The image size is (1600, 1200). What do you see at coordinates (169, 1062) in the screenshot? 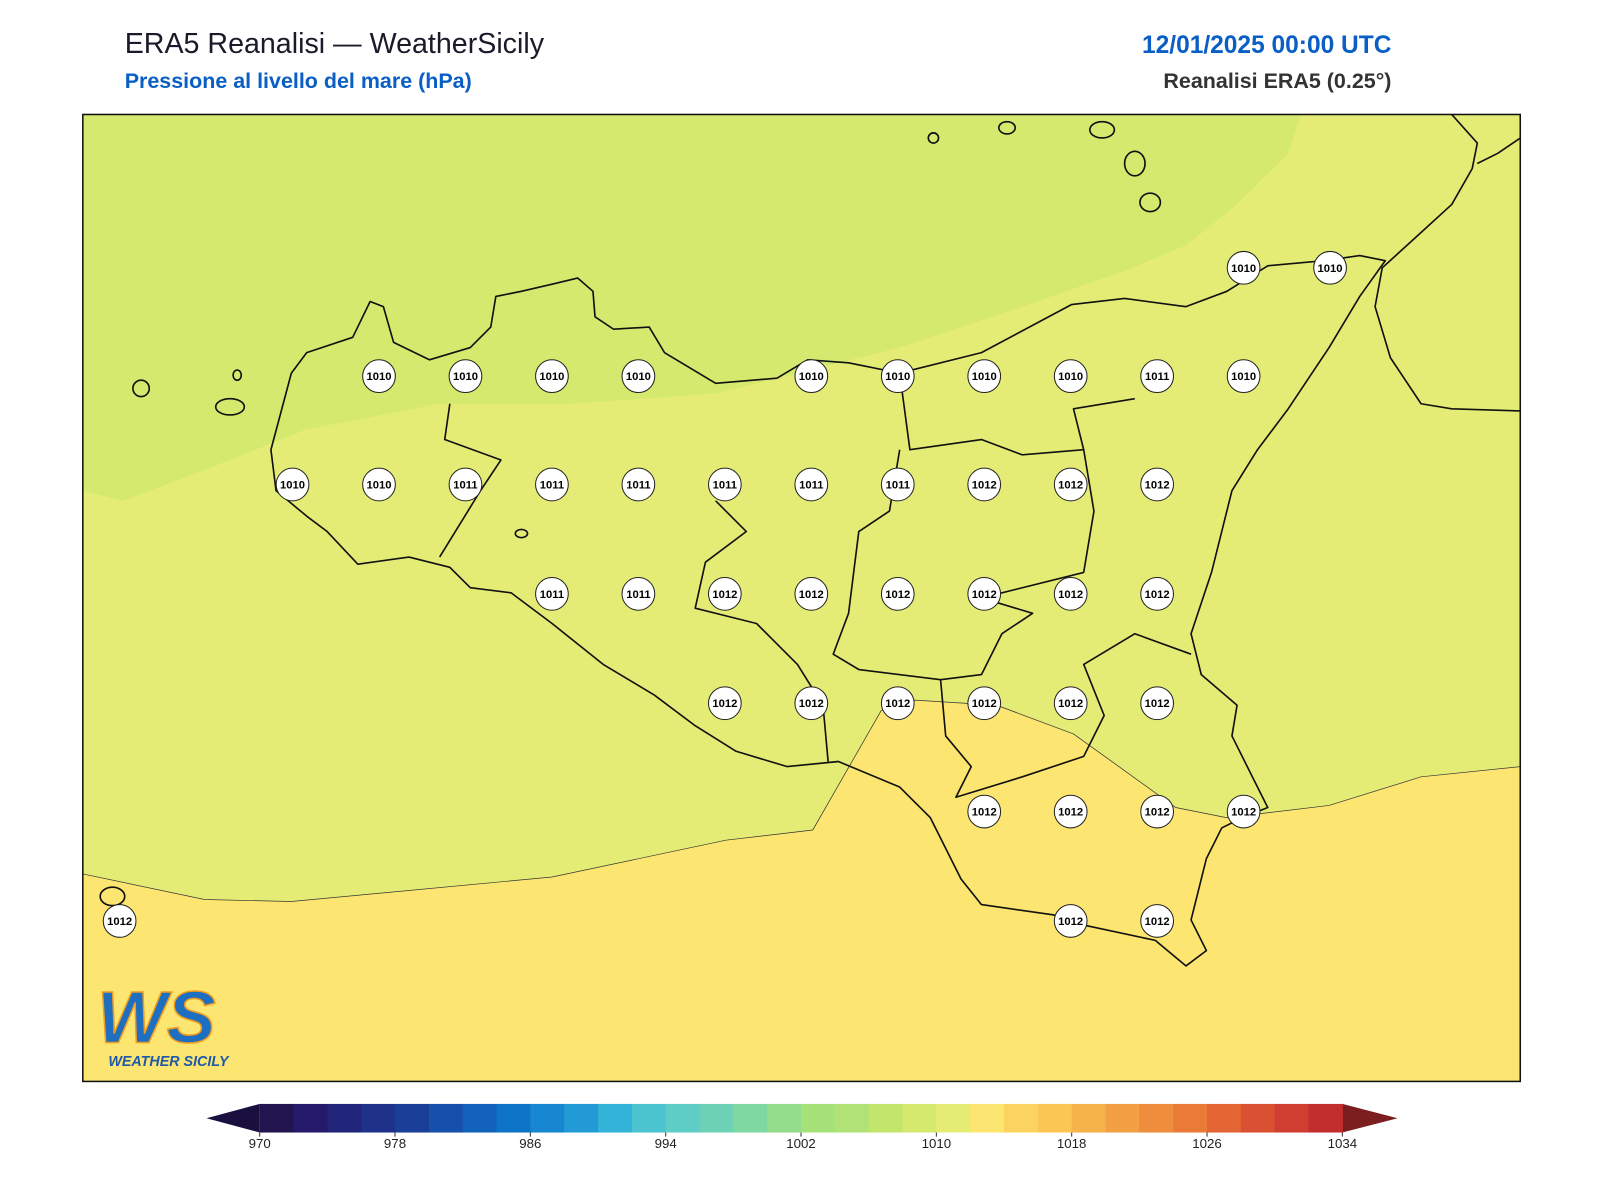
I see `logo-name: WEATHER SICILY` at bounding box center [169, 1062].